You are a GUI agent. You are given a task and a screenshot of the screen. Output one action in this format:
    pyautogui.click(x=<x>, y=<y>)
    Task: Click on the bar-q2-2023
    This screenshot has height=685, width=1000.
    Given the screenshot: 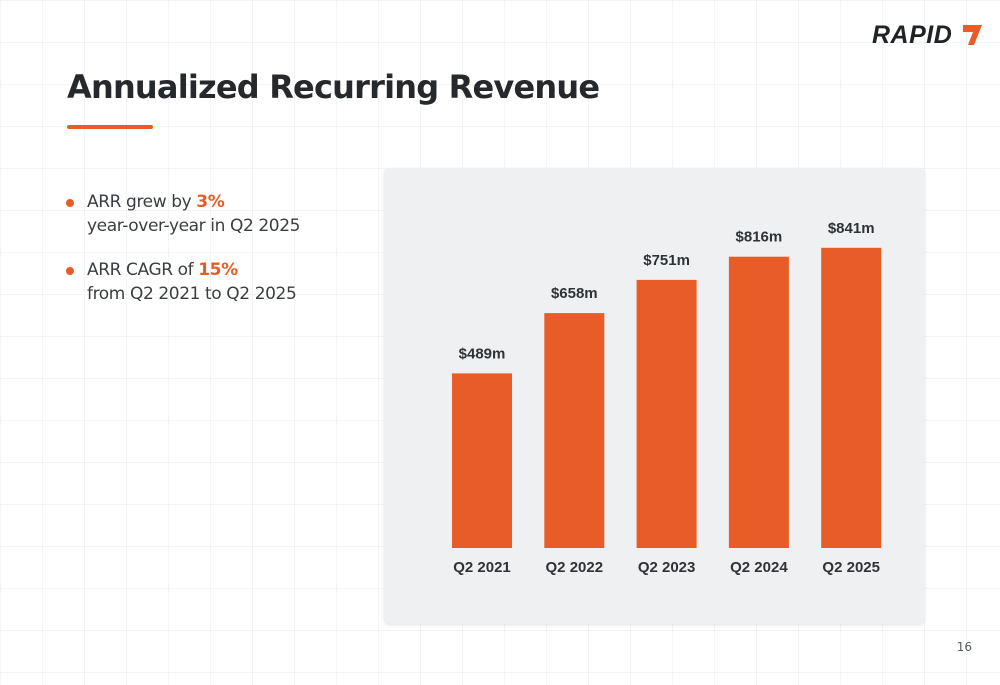 What is the action you would take?
    pyautogui.click(x=666, y=413)
    